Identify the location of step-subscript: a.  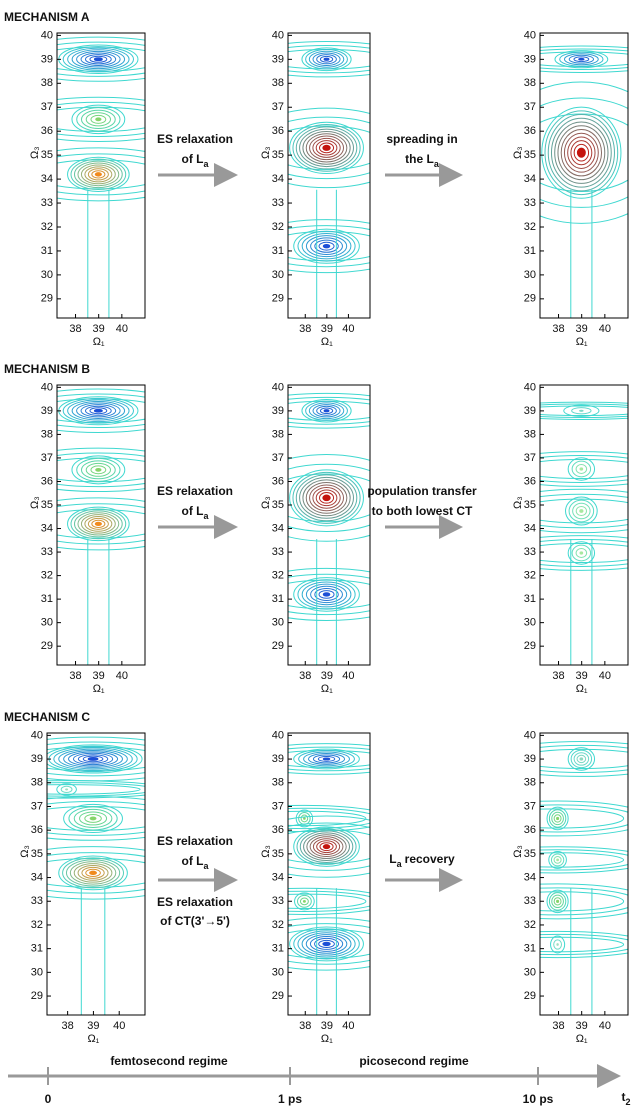
(206, 164).